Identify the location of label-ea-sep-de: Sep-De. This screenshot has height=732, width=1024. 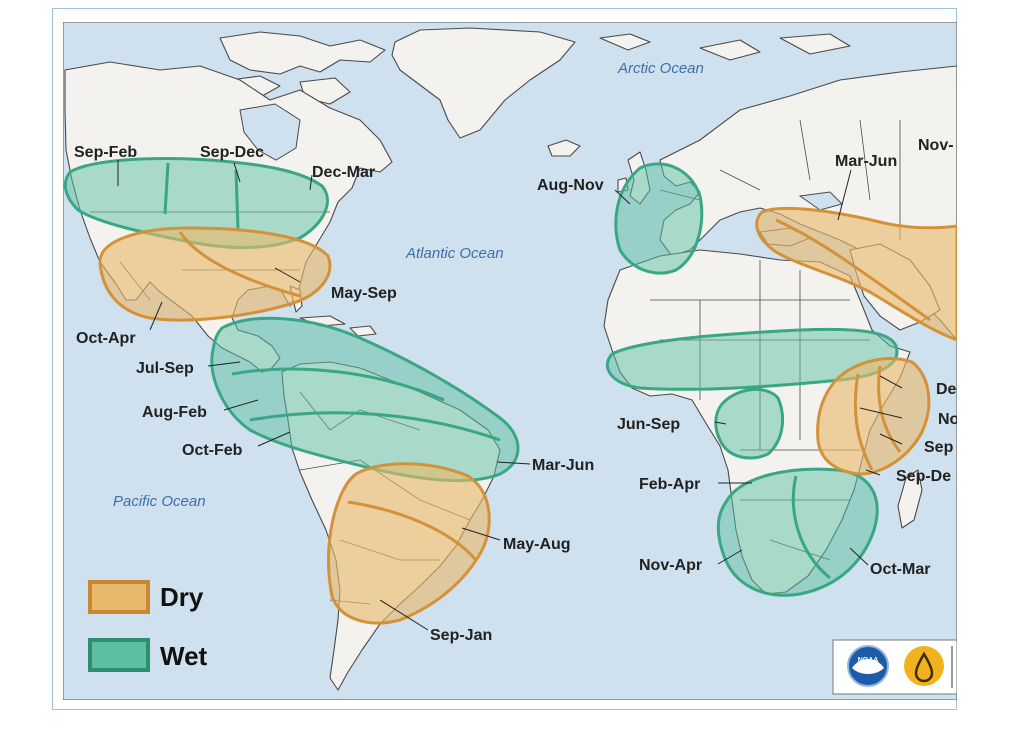
(923, 476).